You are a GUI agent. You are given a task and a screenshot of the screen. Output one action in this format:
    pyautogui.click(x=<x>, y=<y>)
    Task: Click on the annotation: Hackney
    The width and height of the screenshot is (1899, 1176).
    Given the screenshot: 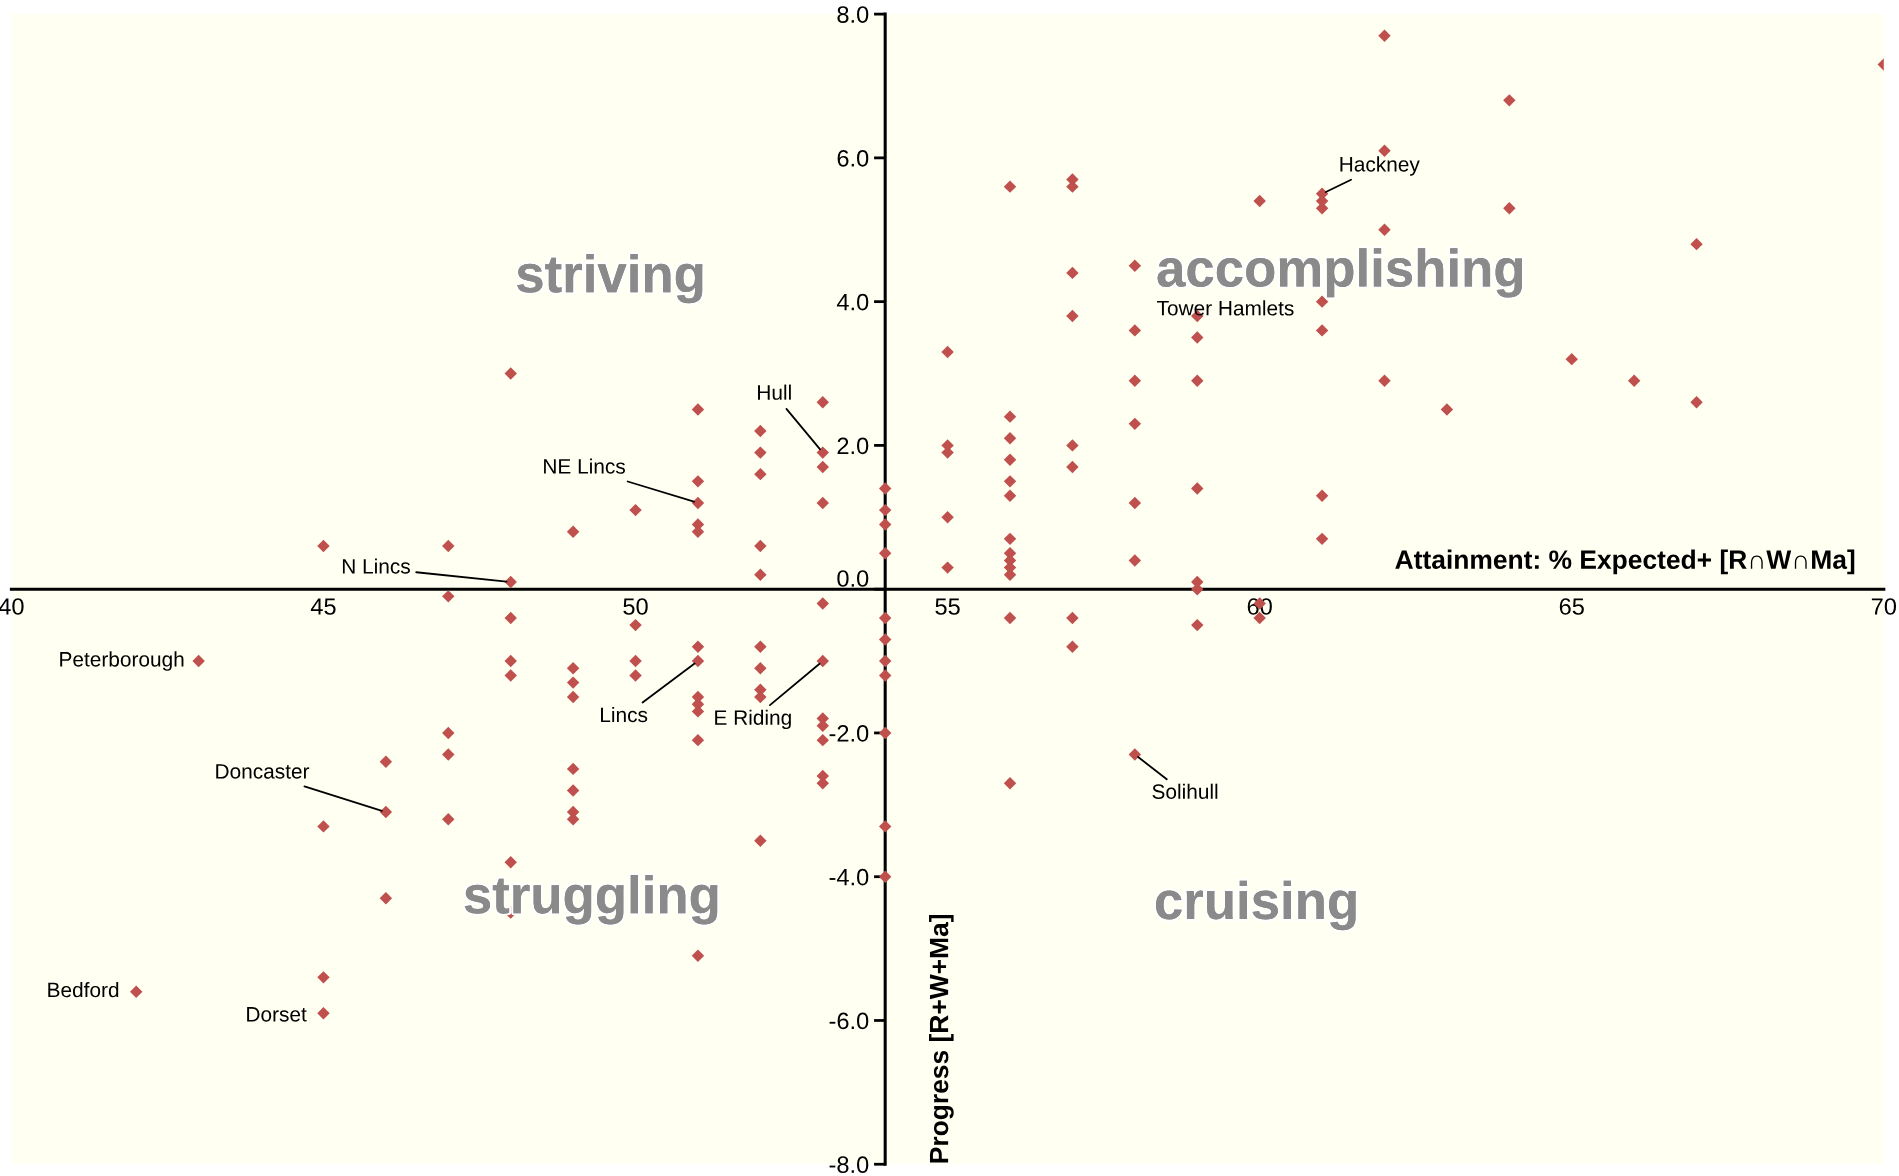 What is the action you would take?
    pyautogui.click(x=1380, y=166)
    